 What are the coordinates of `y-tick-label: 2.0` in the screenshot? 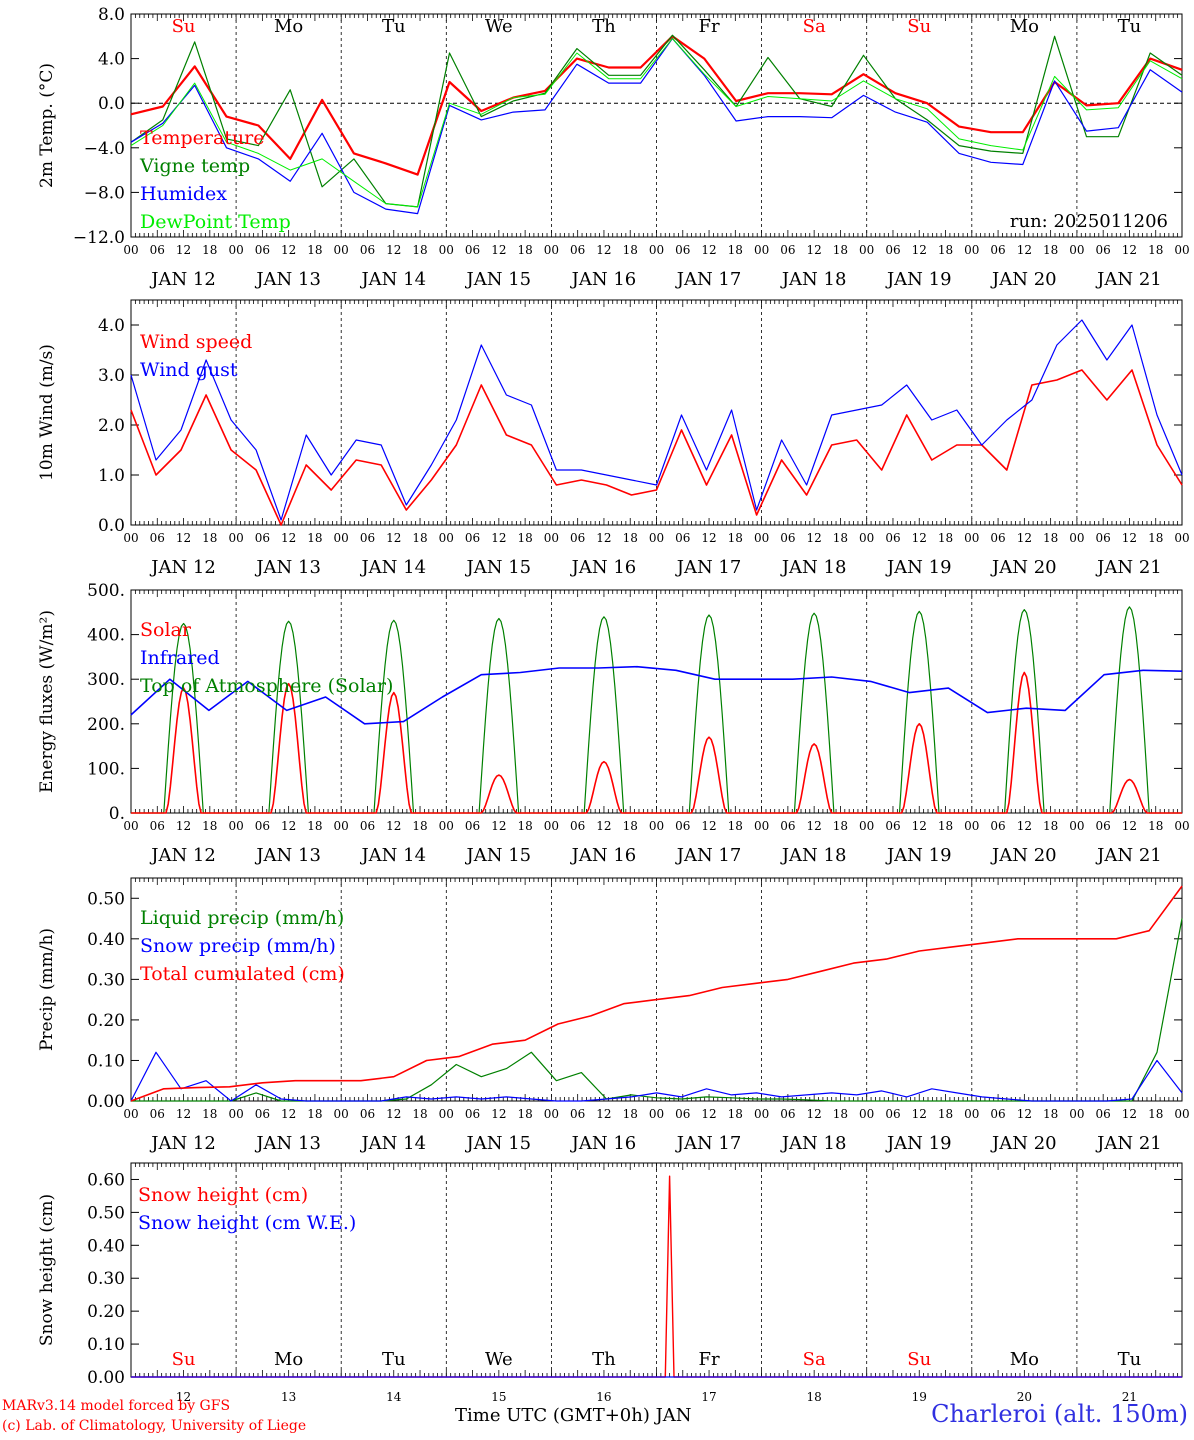 It's located at (111, 426).